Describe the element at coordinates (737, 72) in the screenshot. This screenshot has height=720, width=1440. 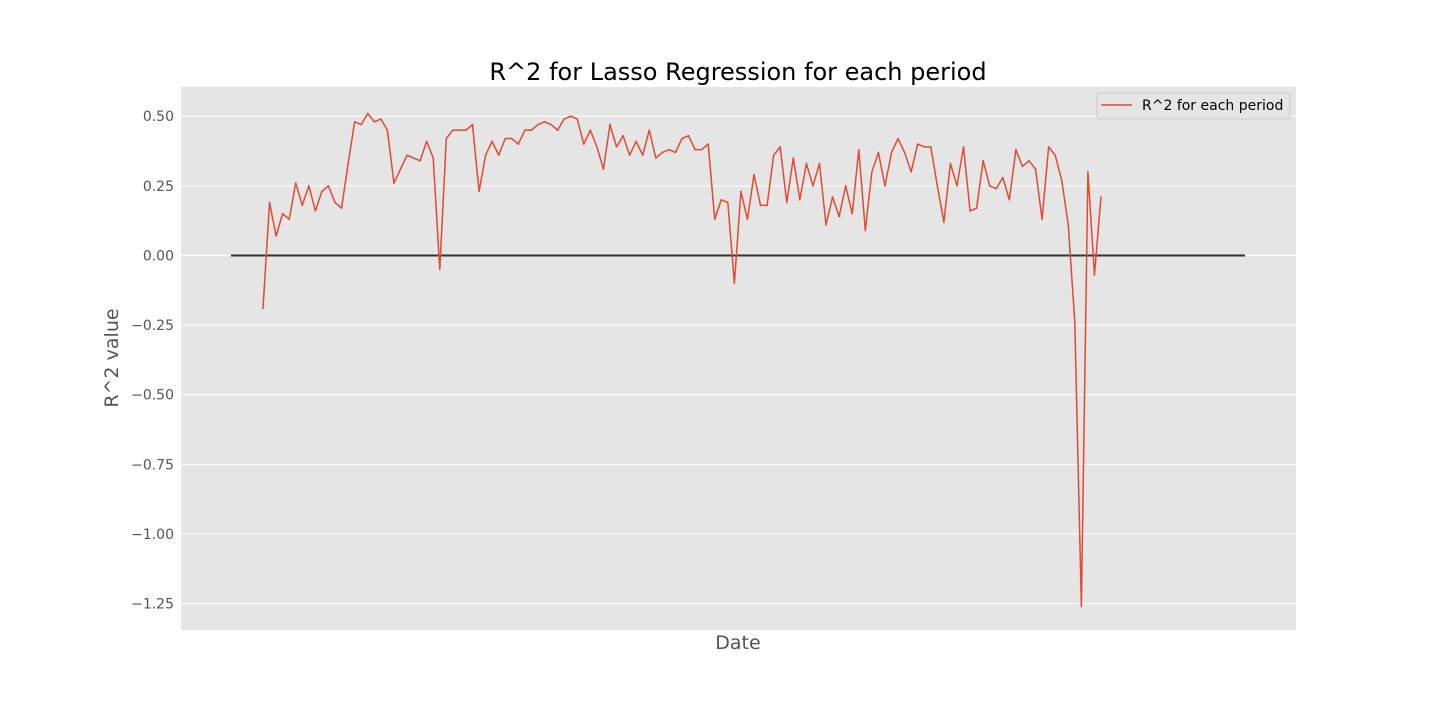
I see `chart-title: R^2 for Lasso Regression for each period` at that location.